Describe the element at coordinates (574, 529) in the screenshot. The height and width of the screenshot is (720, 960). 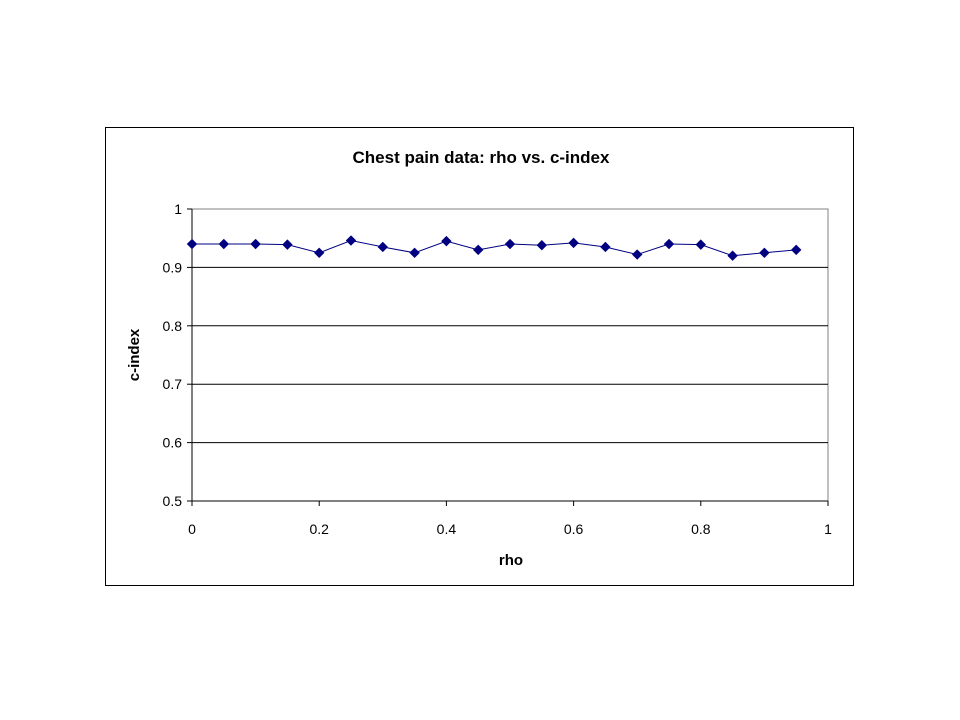
I see `x-tick-label: 0.6` at that location.